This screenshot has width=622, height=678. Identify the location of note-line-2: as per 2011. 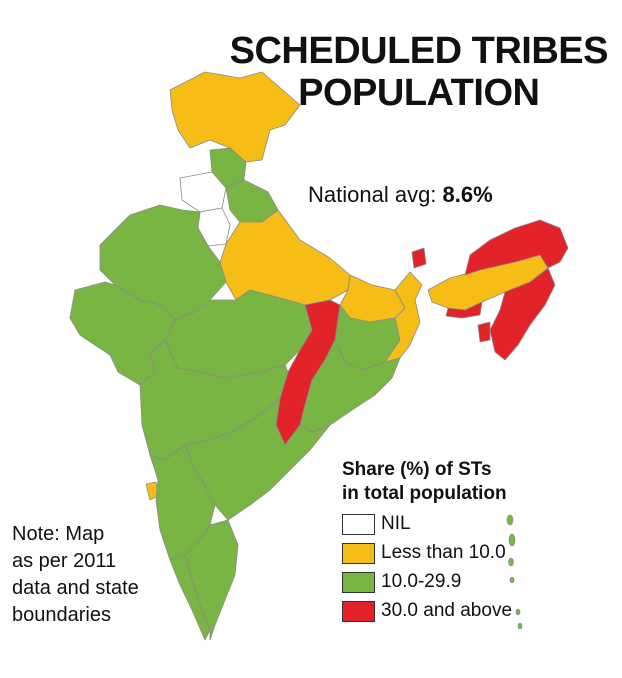
(64, 561).